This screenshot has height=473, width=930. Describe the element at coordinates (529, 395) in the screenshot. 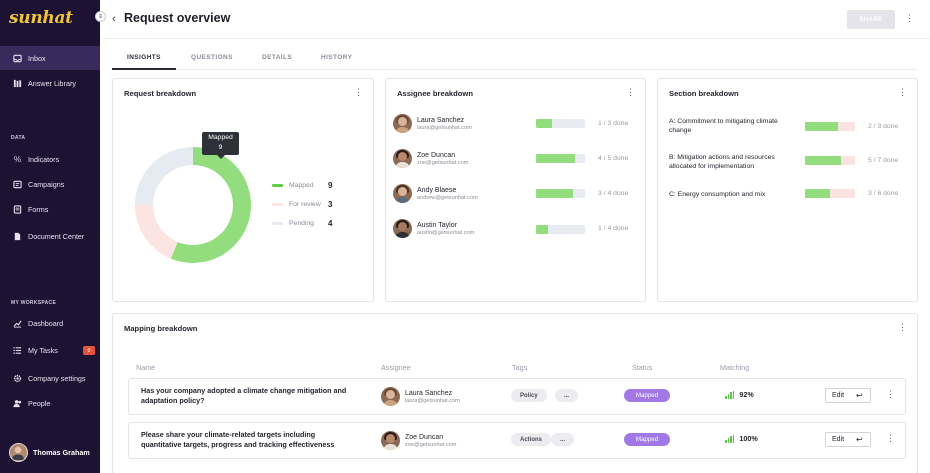

I see `tag-chip: Policy` at that location.